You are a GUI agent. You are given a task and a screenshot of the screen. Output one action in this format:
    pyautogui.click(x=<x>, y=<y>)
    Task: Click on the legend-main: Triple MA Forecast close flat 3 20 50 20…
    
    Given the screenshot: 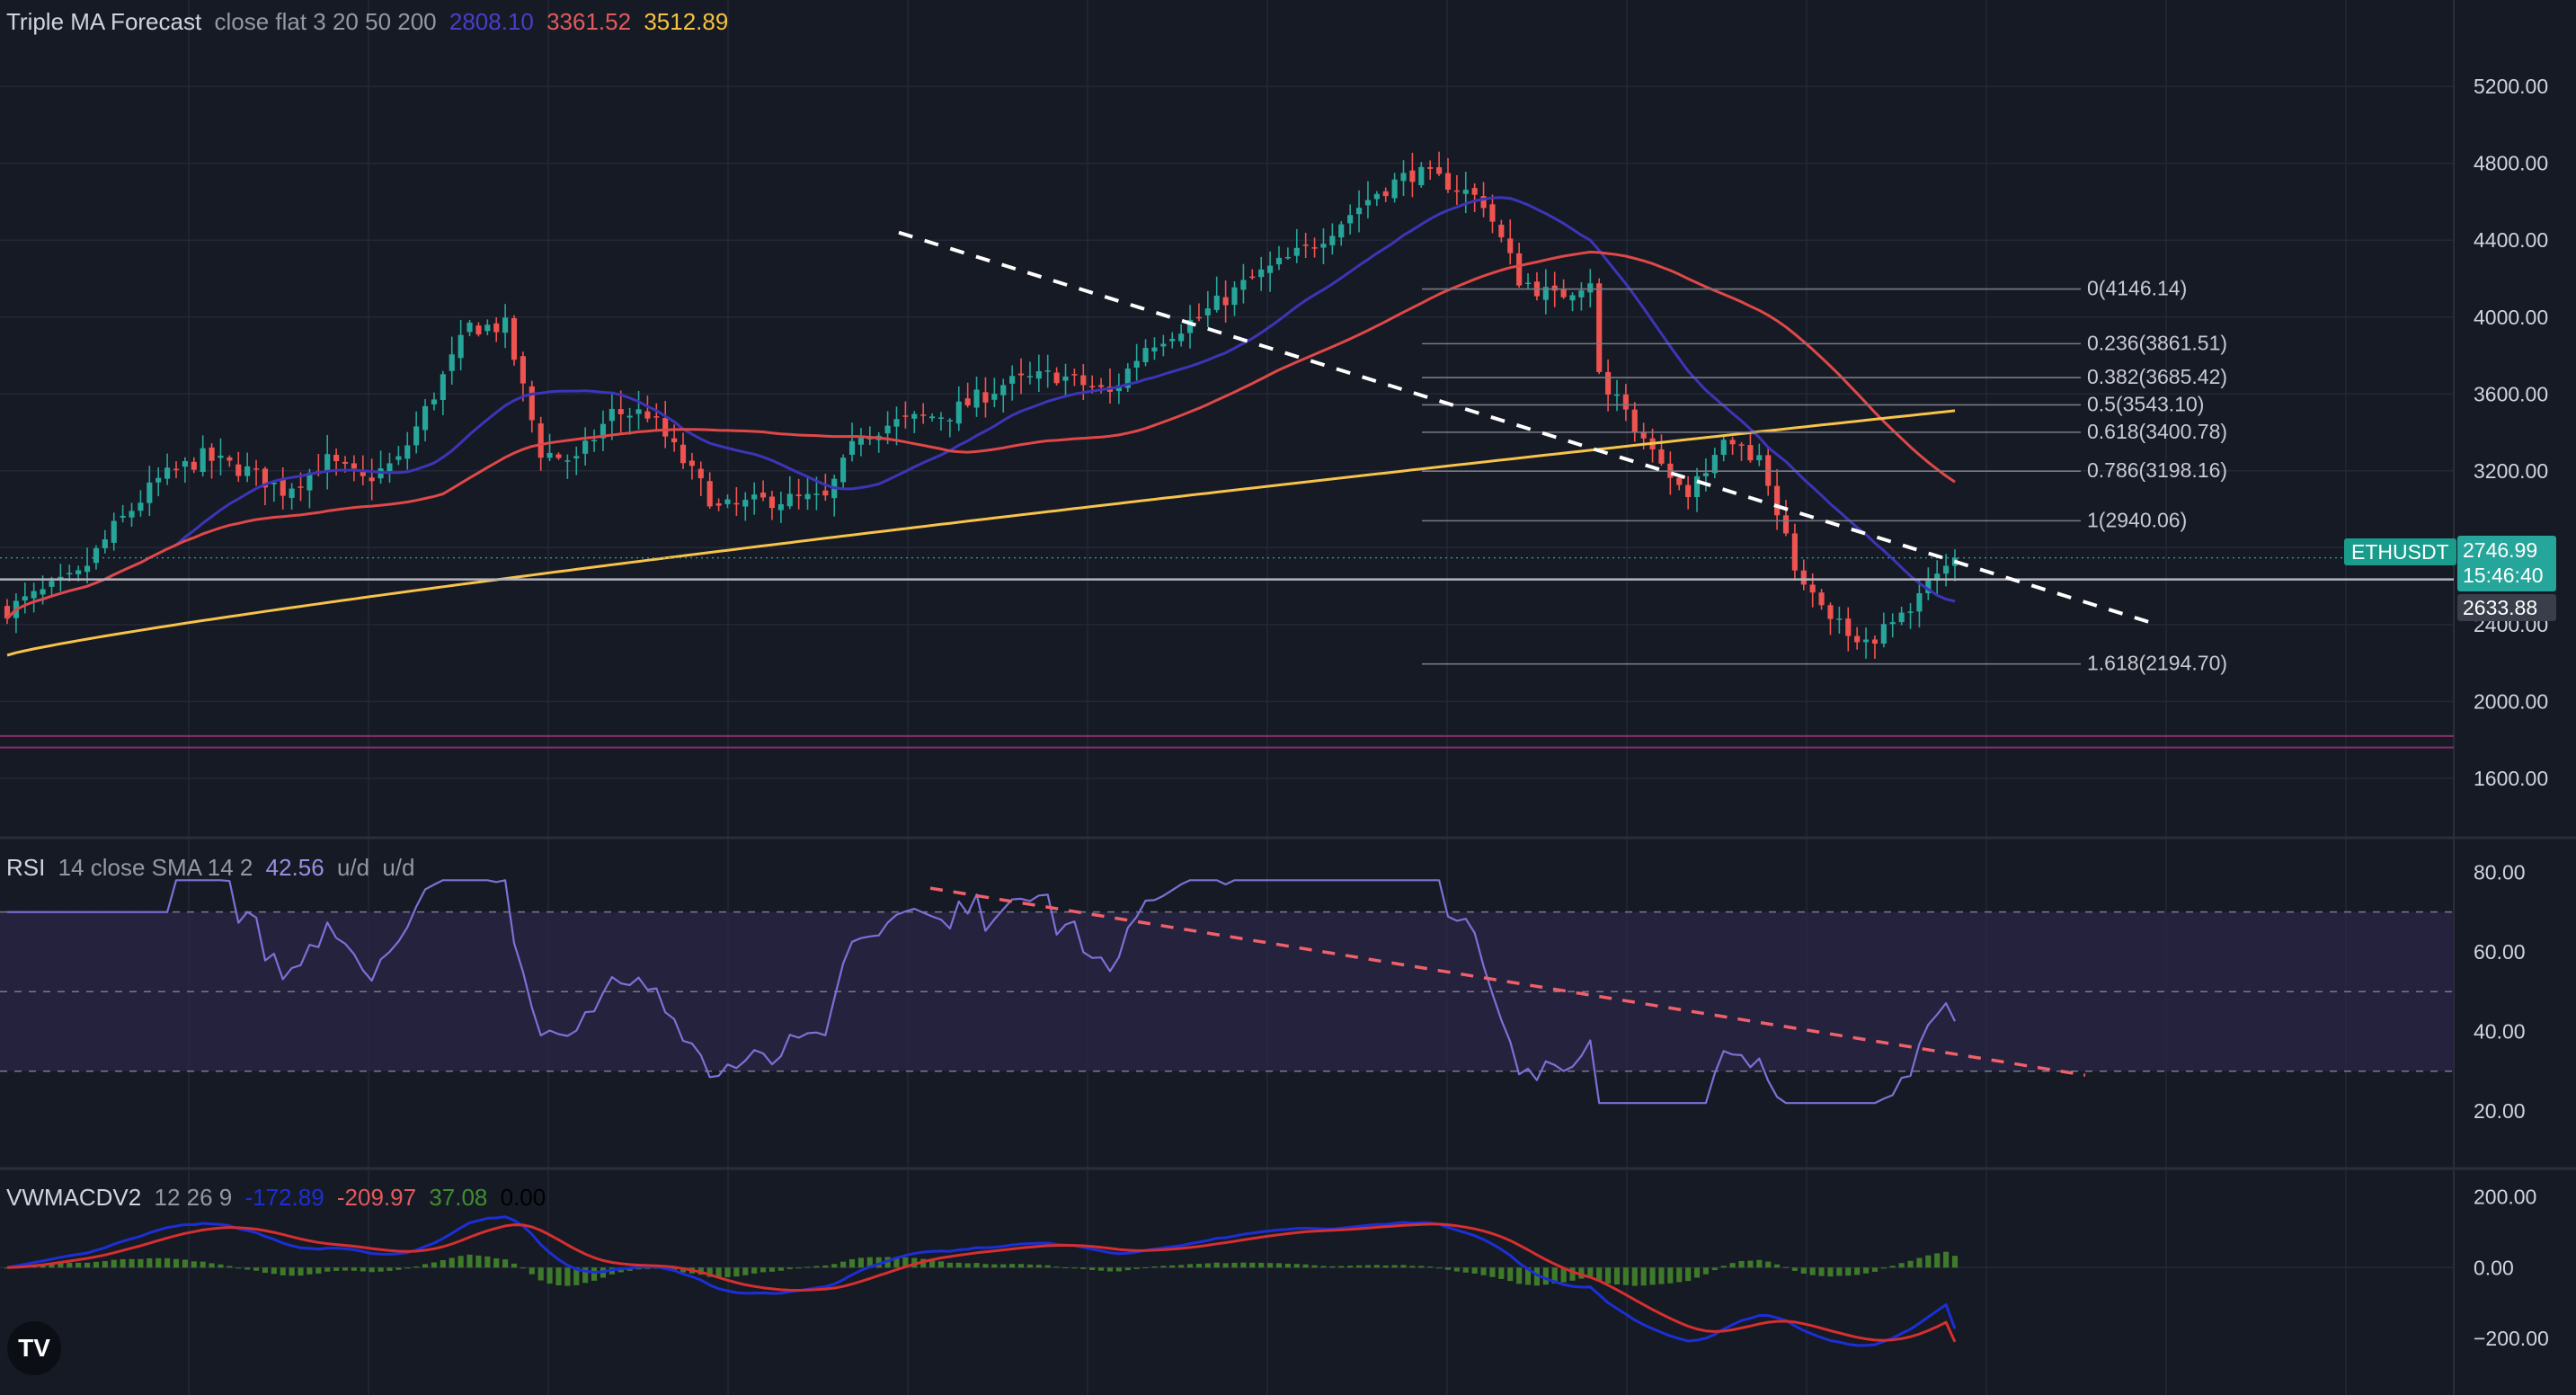 What is the action you would take?
    pyautogui.click(x=370, y=22)
    